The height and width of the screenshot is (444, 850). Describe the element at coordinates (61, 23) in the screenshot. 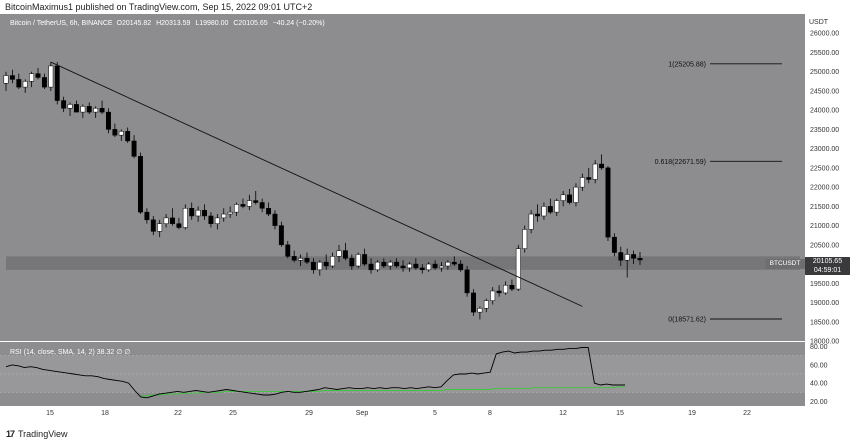

I see `symbol-title: Bitcoin / TetherUS, 6h, BINANCE` at that location.